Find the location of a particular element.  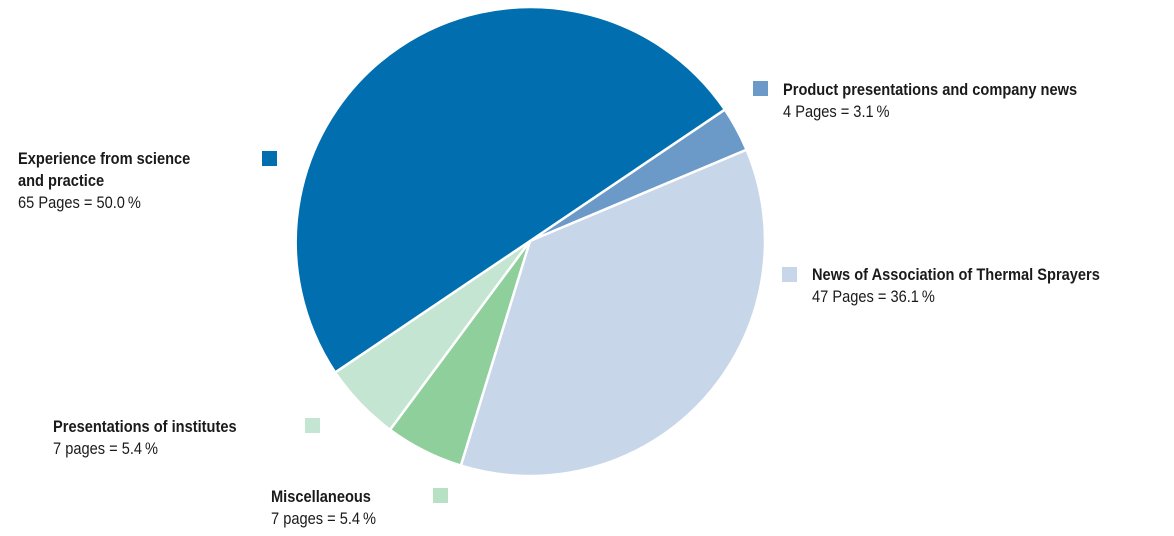

legend-detail-experience: 65 Pages = 50.0 % is located at coordinates (79, 202).